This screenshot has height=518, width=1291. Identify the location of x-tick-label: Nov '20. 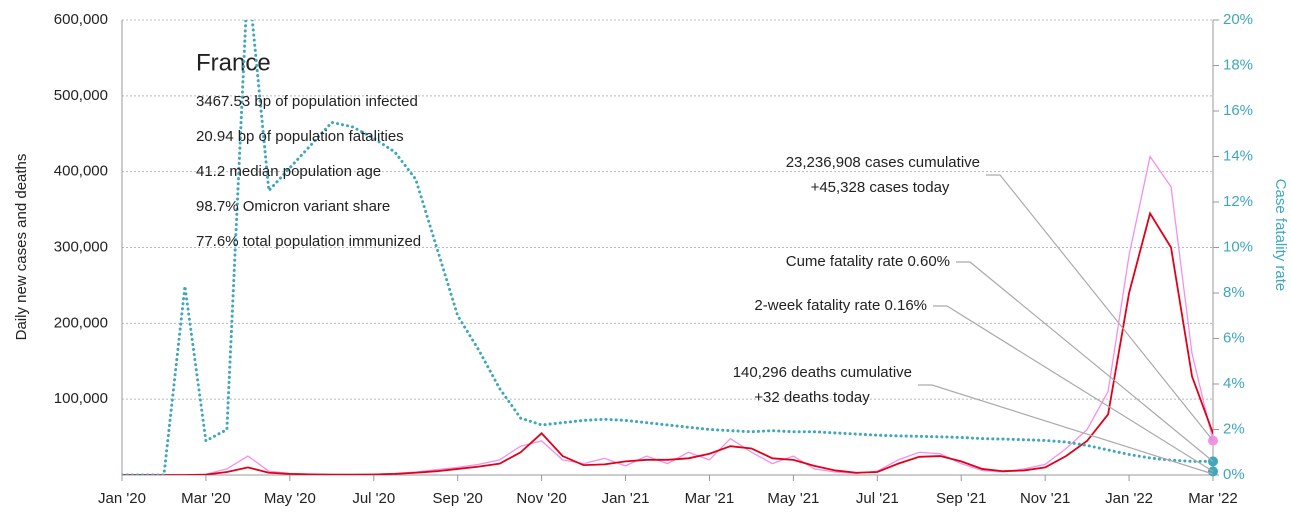
(541, 498).